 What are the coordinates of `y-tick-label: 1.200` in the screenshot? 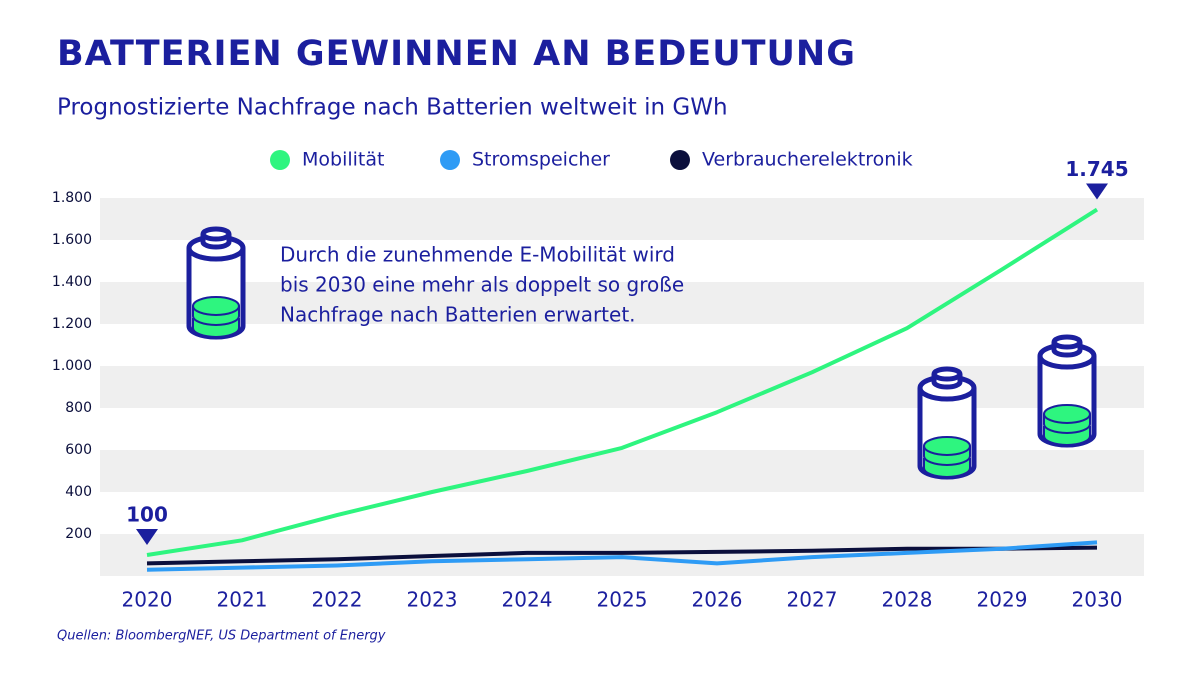 It's located at (72, 324).